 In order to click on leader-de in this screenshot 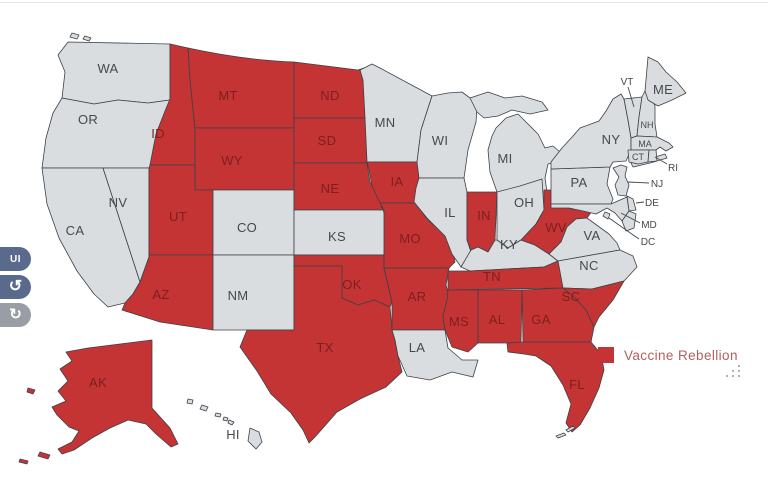, I will do `click(640, 202)`.